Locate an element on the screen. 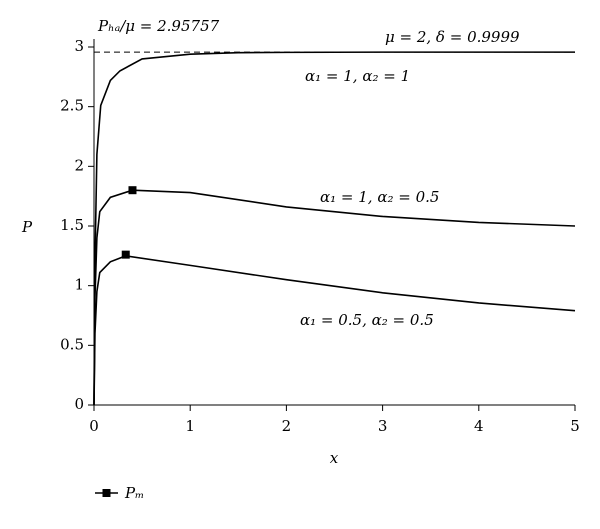 This screenshot has height=529, width=600. x-tick-label: 2 is located at coordinates (287, 426).